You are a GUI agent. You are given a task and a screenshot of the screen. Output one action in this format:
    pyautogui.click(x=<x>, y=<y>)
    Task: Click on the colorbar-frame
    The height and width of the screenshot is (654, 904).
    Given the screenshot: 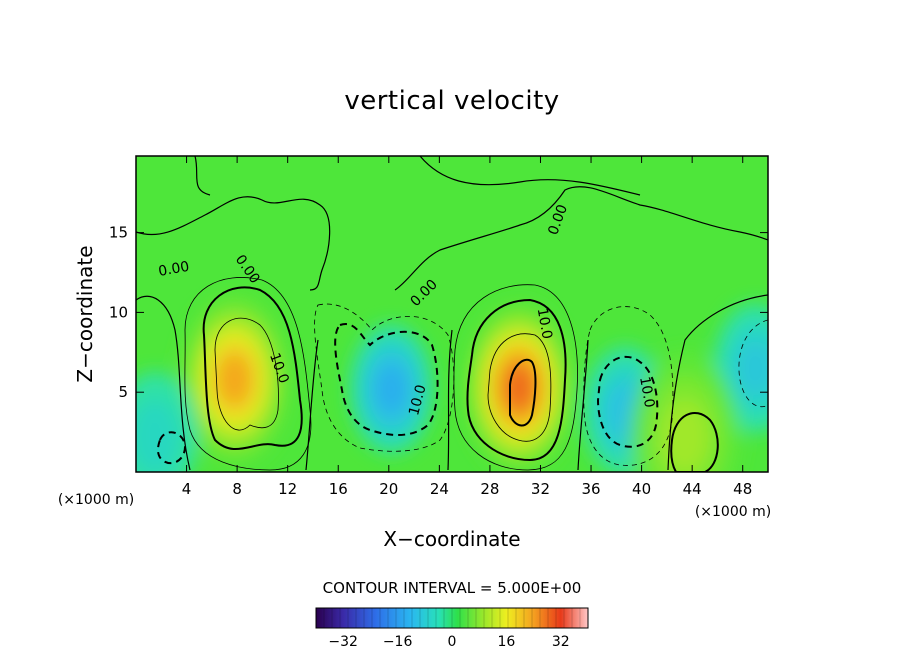 What is the action you would take?
    pyautogui.click(x=452, y=618)
    